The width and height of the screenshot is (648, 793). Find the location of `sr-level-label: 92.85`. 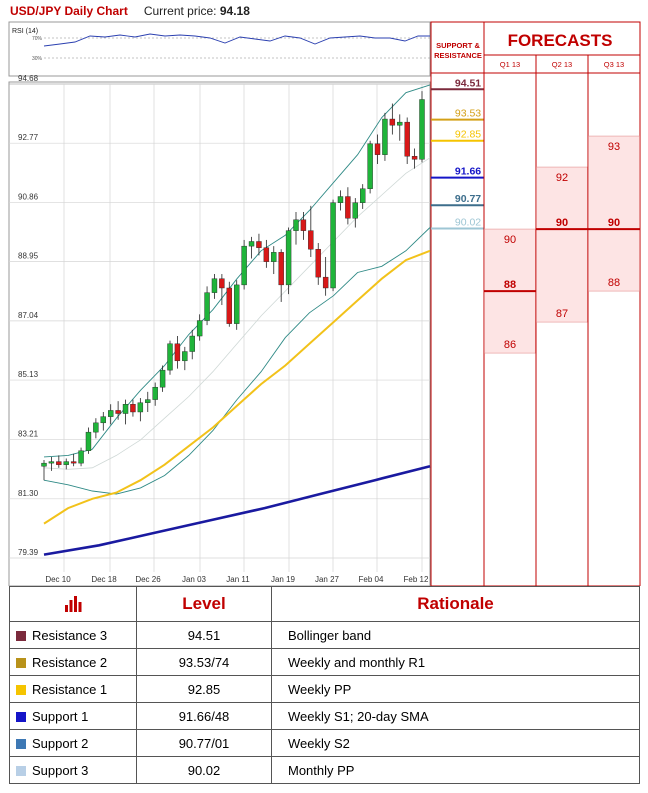

sr-level-label: 92.85 is located at coordinates (468, 135).